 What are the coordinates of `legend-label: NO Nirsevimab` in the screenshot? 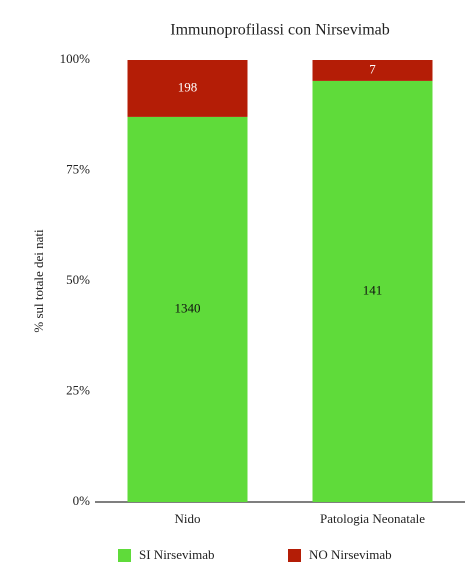 It's located at (350, 554).